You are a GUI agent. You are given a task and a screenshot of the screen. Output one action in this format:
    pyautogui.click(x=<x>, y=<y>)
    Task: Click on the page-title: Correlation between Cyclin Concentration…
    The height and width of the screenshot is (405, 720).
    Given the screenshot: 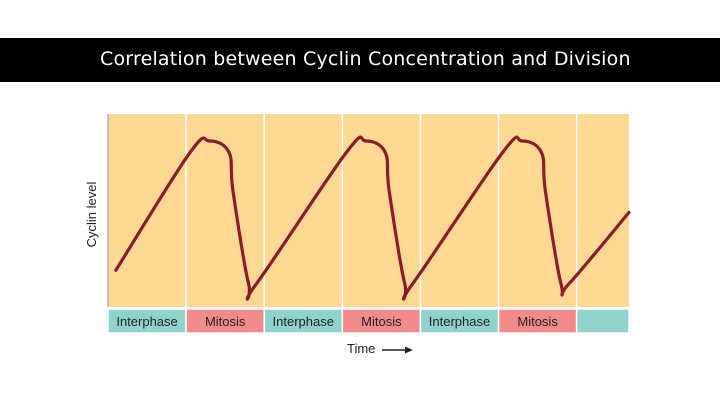 What is the action you would take?
    pyautogui.click(x=365, y=59)
    